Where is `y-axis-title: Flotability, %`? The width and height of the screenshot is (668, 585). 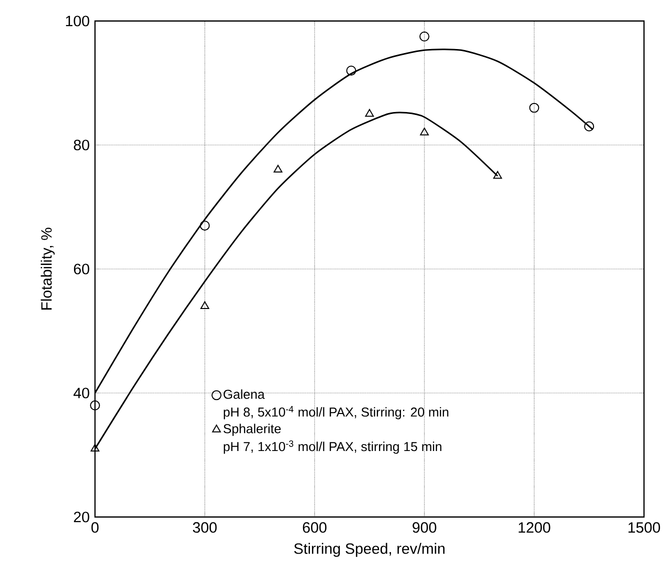 y-axis-title: Flotability, % is located at coordinates (47, 269).